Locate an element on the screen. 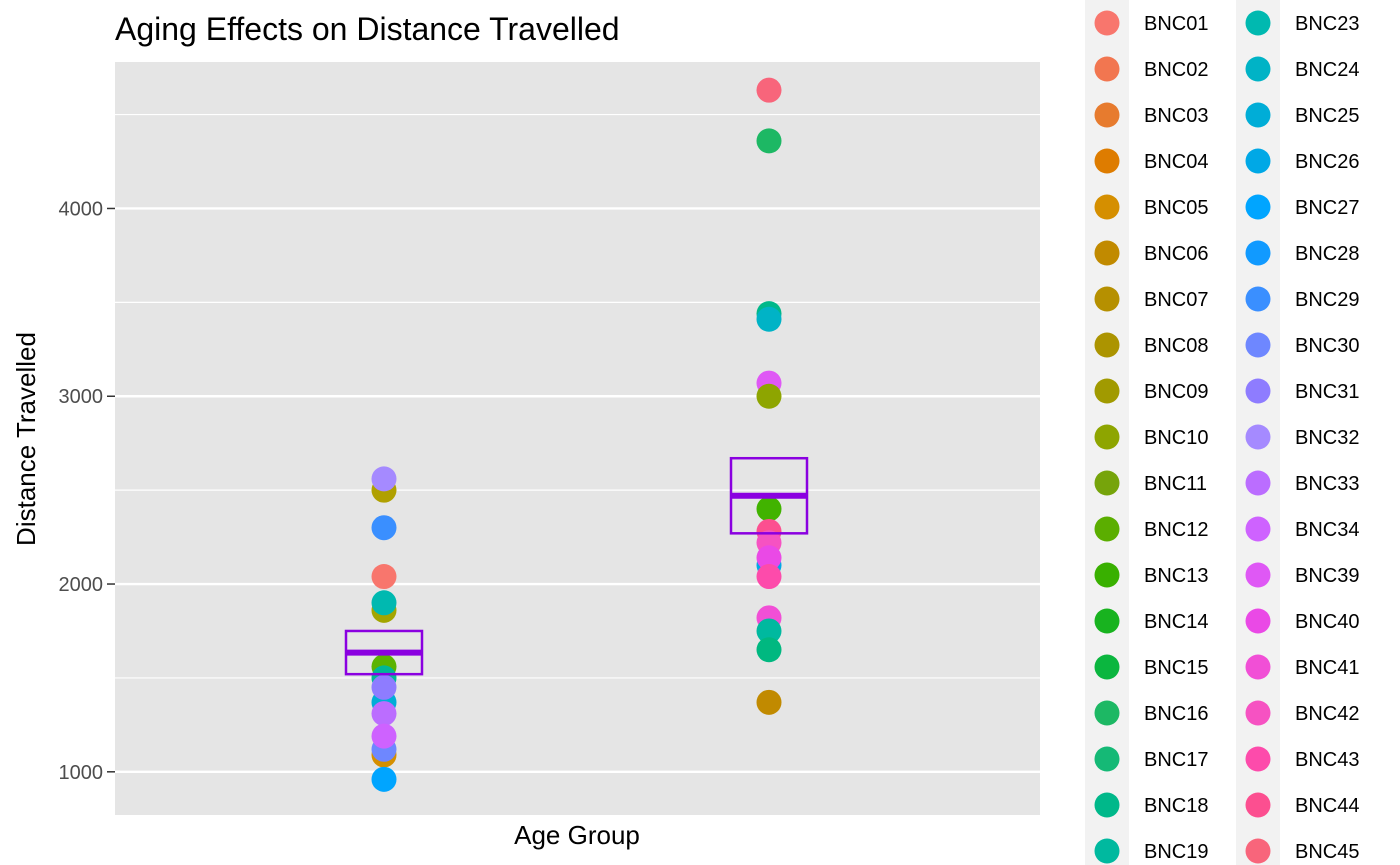 This screenshot has width=1400, height=865. legend-label-bnc09: BNC09 is located at coordinates (1176, 392).